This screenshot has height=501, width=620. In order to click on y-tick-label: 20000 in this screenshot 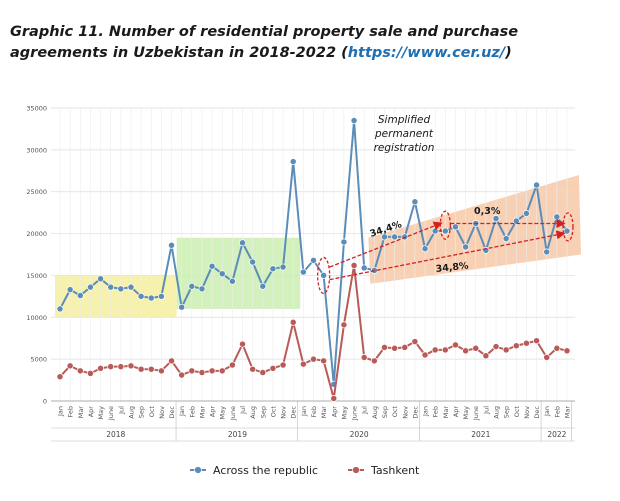, I will do `click(36, 234)`.